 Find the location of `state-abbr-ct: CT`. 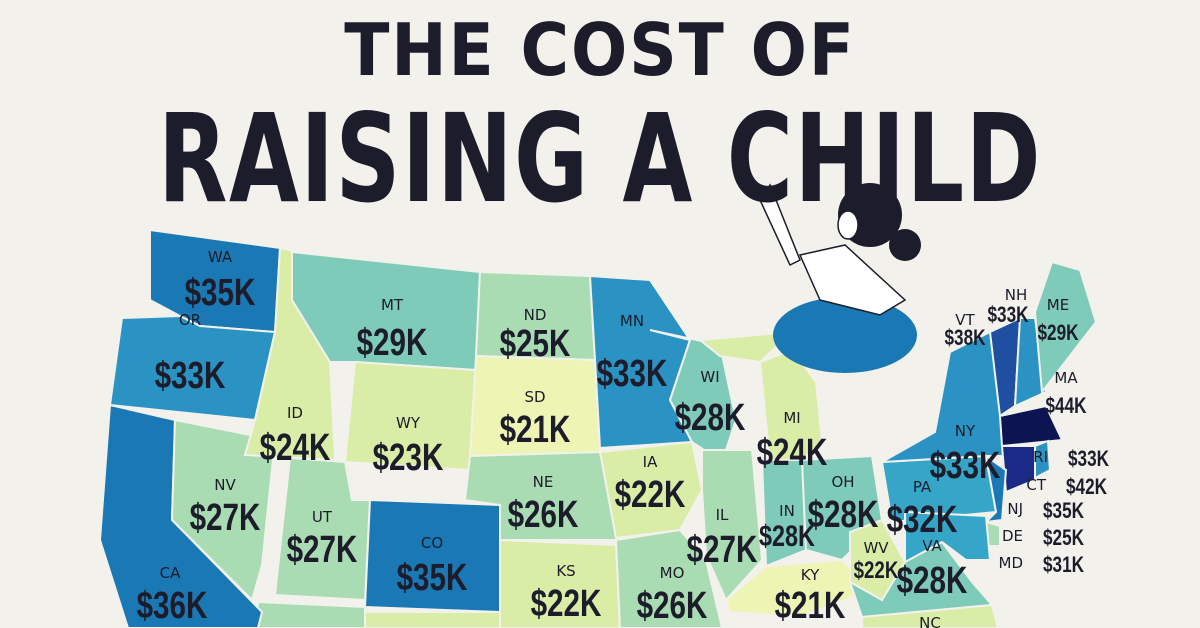

state-abbr-ct: CT is located at coordinates (1036, 485).